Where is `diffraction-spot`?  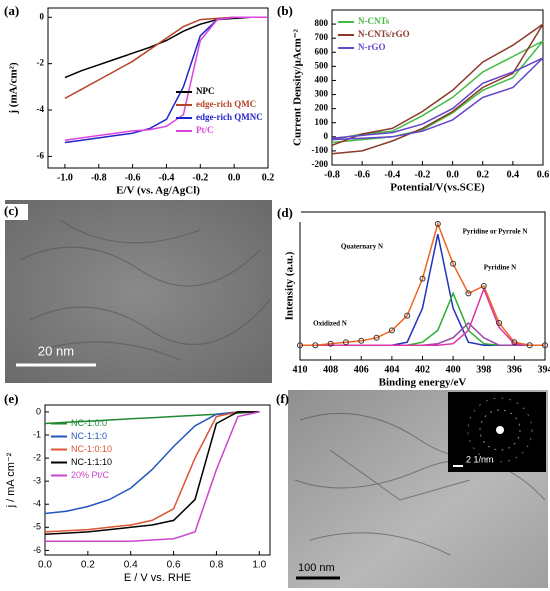
diffraction-spot is located at coordinates (500, 430).